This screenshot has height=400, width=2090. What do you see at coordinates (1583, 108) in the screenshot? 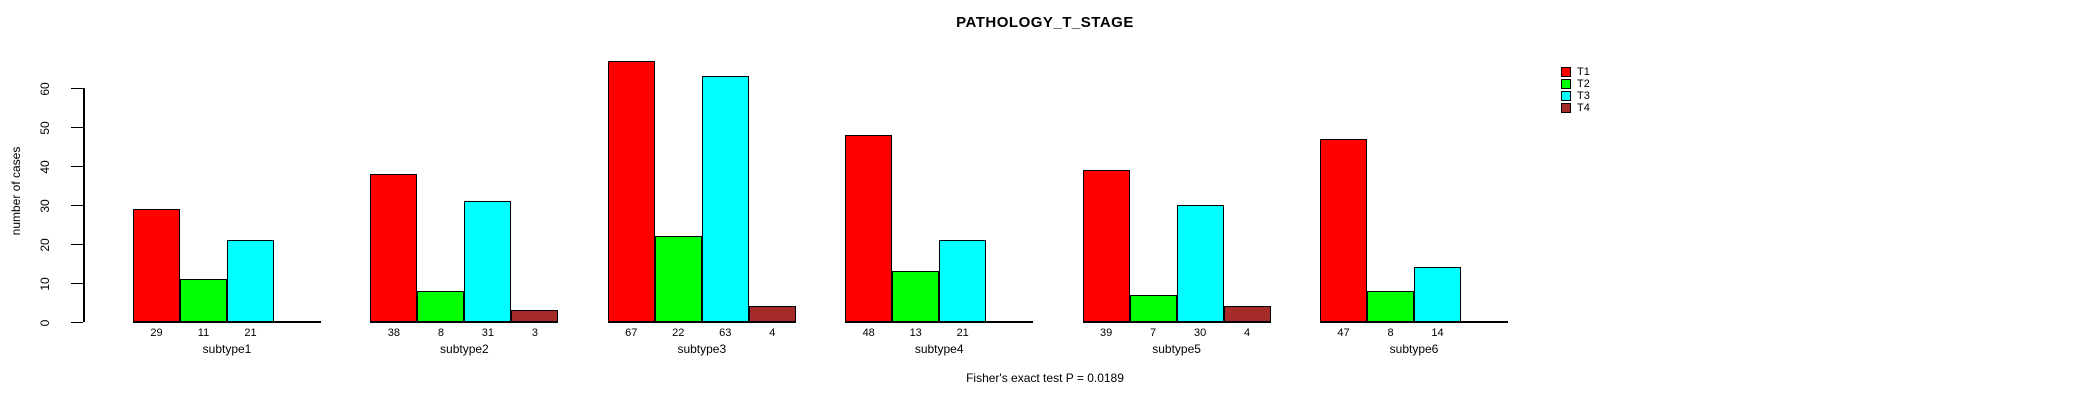
I see `legend-label-T4: T4` at bounding box center [1583, 108].